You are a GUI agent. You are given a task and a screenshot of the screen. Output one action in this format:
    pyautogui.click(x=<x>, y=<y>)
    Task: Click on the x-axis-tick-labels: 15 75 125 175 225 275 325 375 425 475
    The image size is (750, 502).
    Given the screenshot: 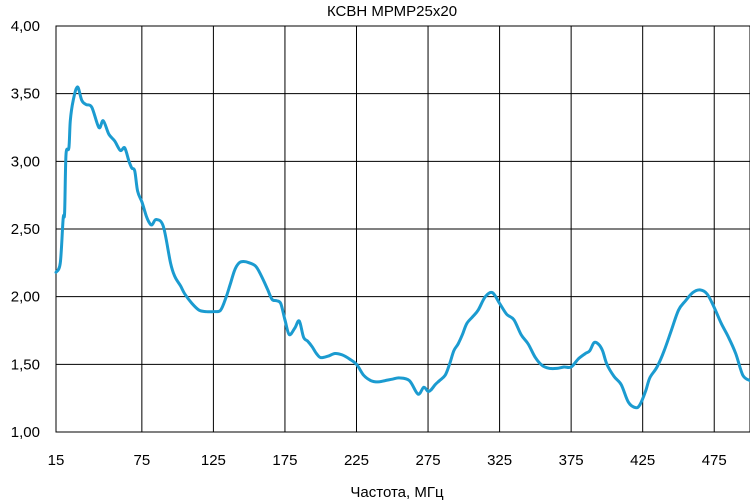 What is the action you would take?
    pyautogui.click(x=387, y=460)
    